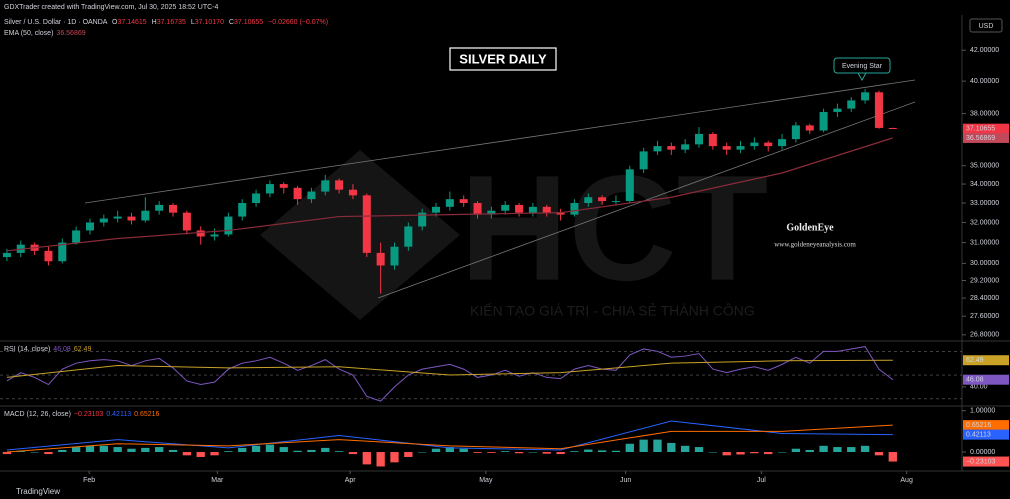 The width and height of the screenshot is (1010, 499). Describe the element at coordinates (450, 374) in the screenshot. I see `rsi-line` at that location.